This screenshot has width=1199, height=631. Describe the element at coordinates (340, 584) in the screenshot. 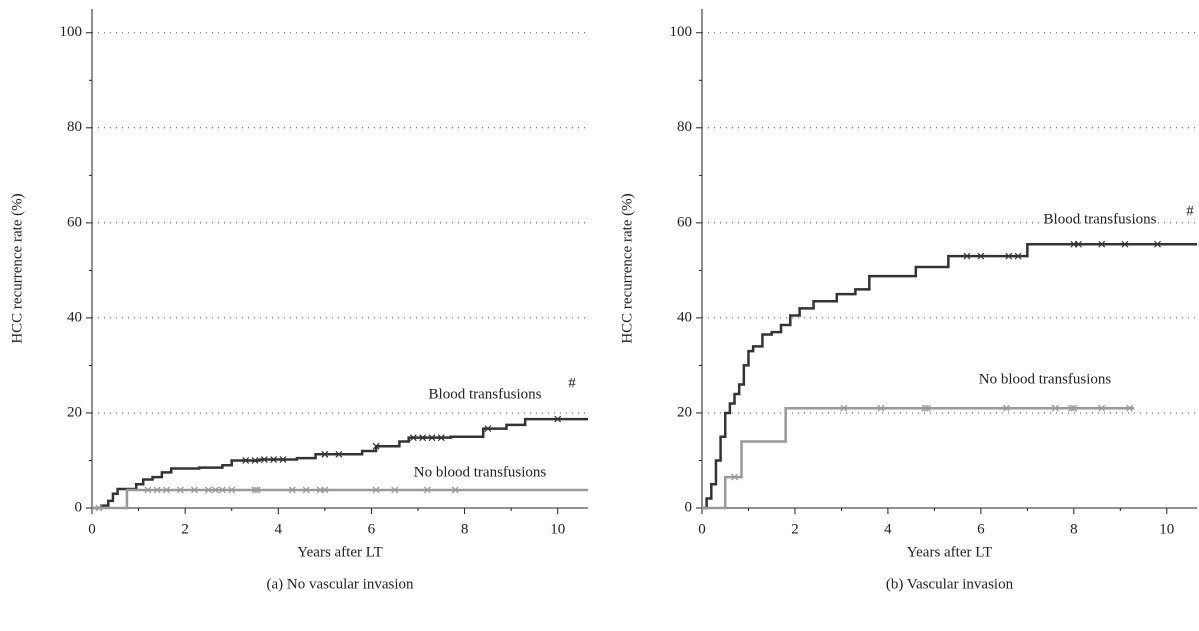

I see `caption: (a) No vascular invasion` at that location.